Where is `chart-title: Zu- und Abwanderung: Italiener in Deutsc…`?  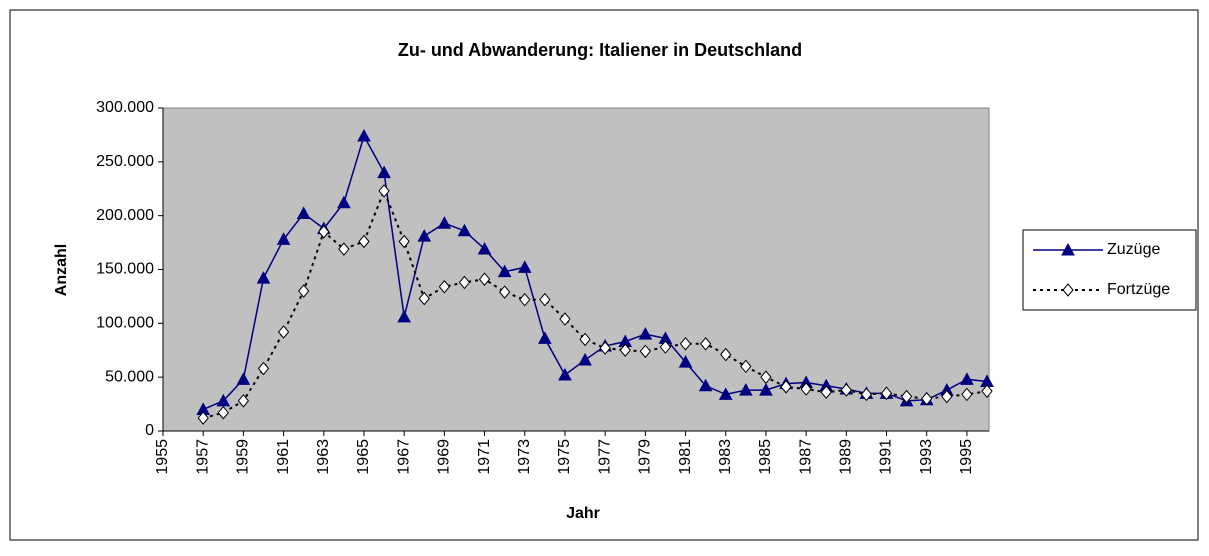 chart-title: Zu- und Abwanderung: Italiener in Deutsc… is located at coordinates (600, 50).